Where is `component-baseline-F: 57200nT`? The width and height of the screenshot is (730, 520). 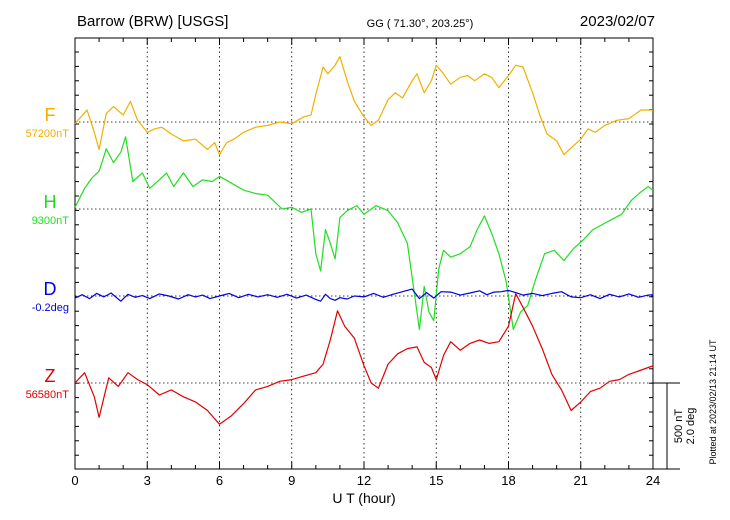 component-baseline-F: 57200nT is located at coordinates (48, 134).